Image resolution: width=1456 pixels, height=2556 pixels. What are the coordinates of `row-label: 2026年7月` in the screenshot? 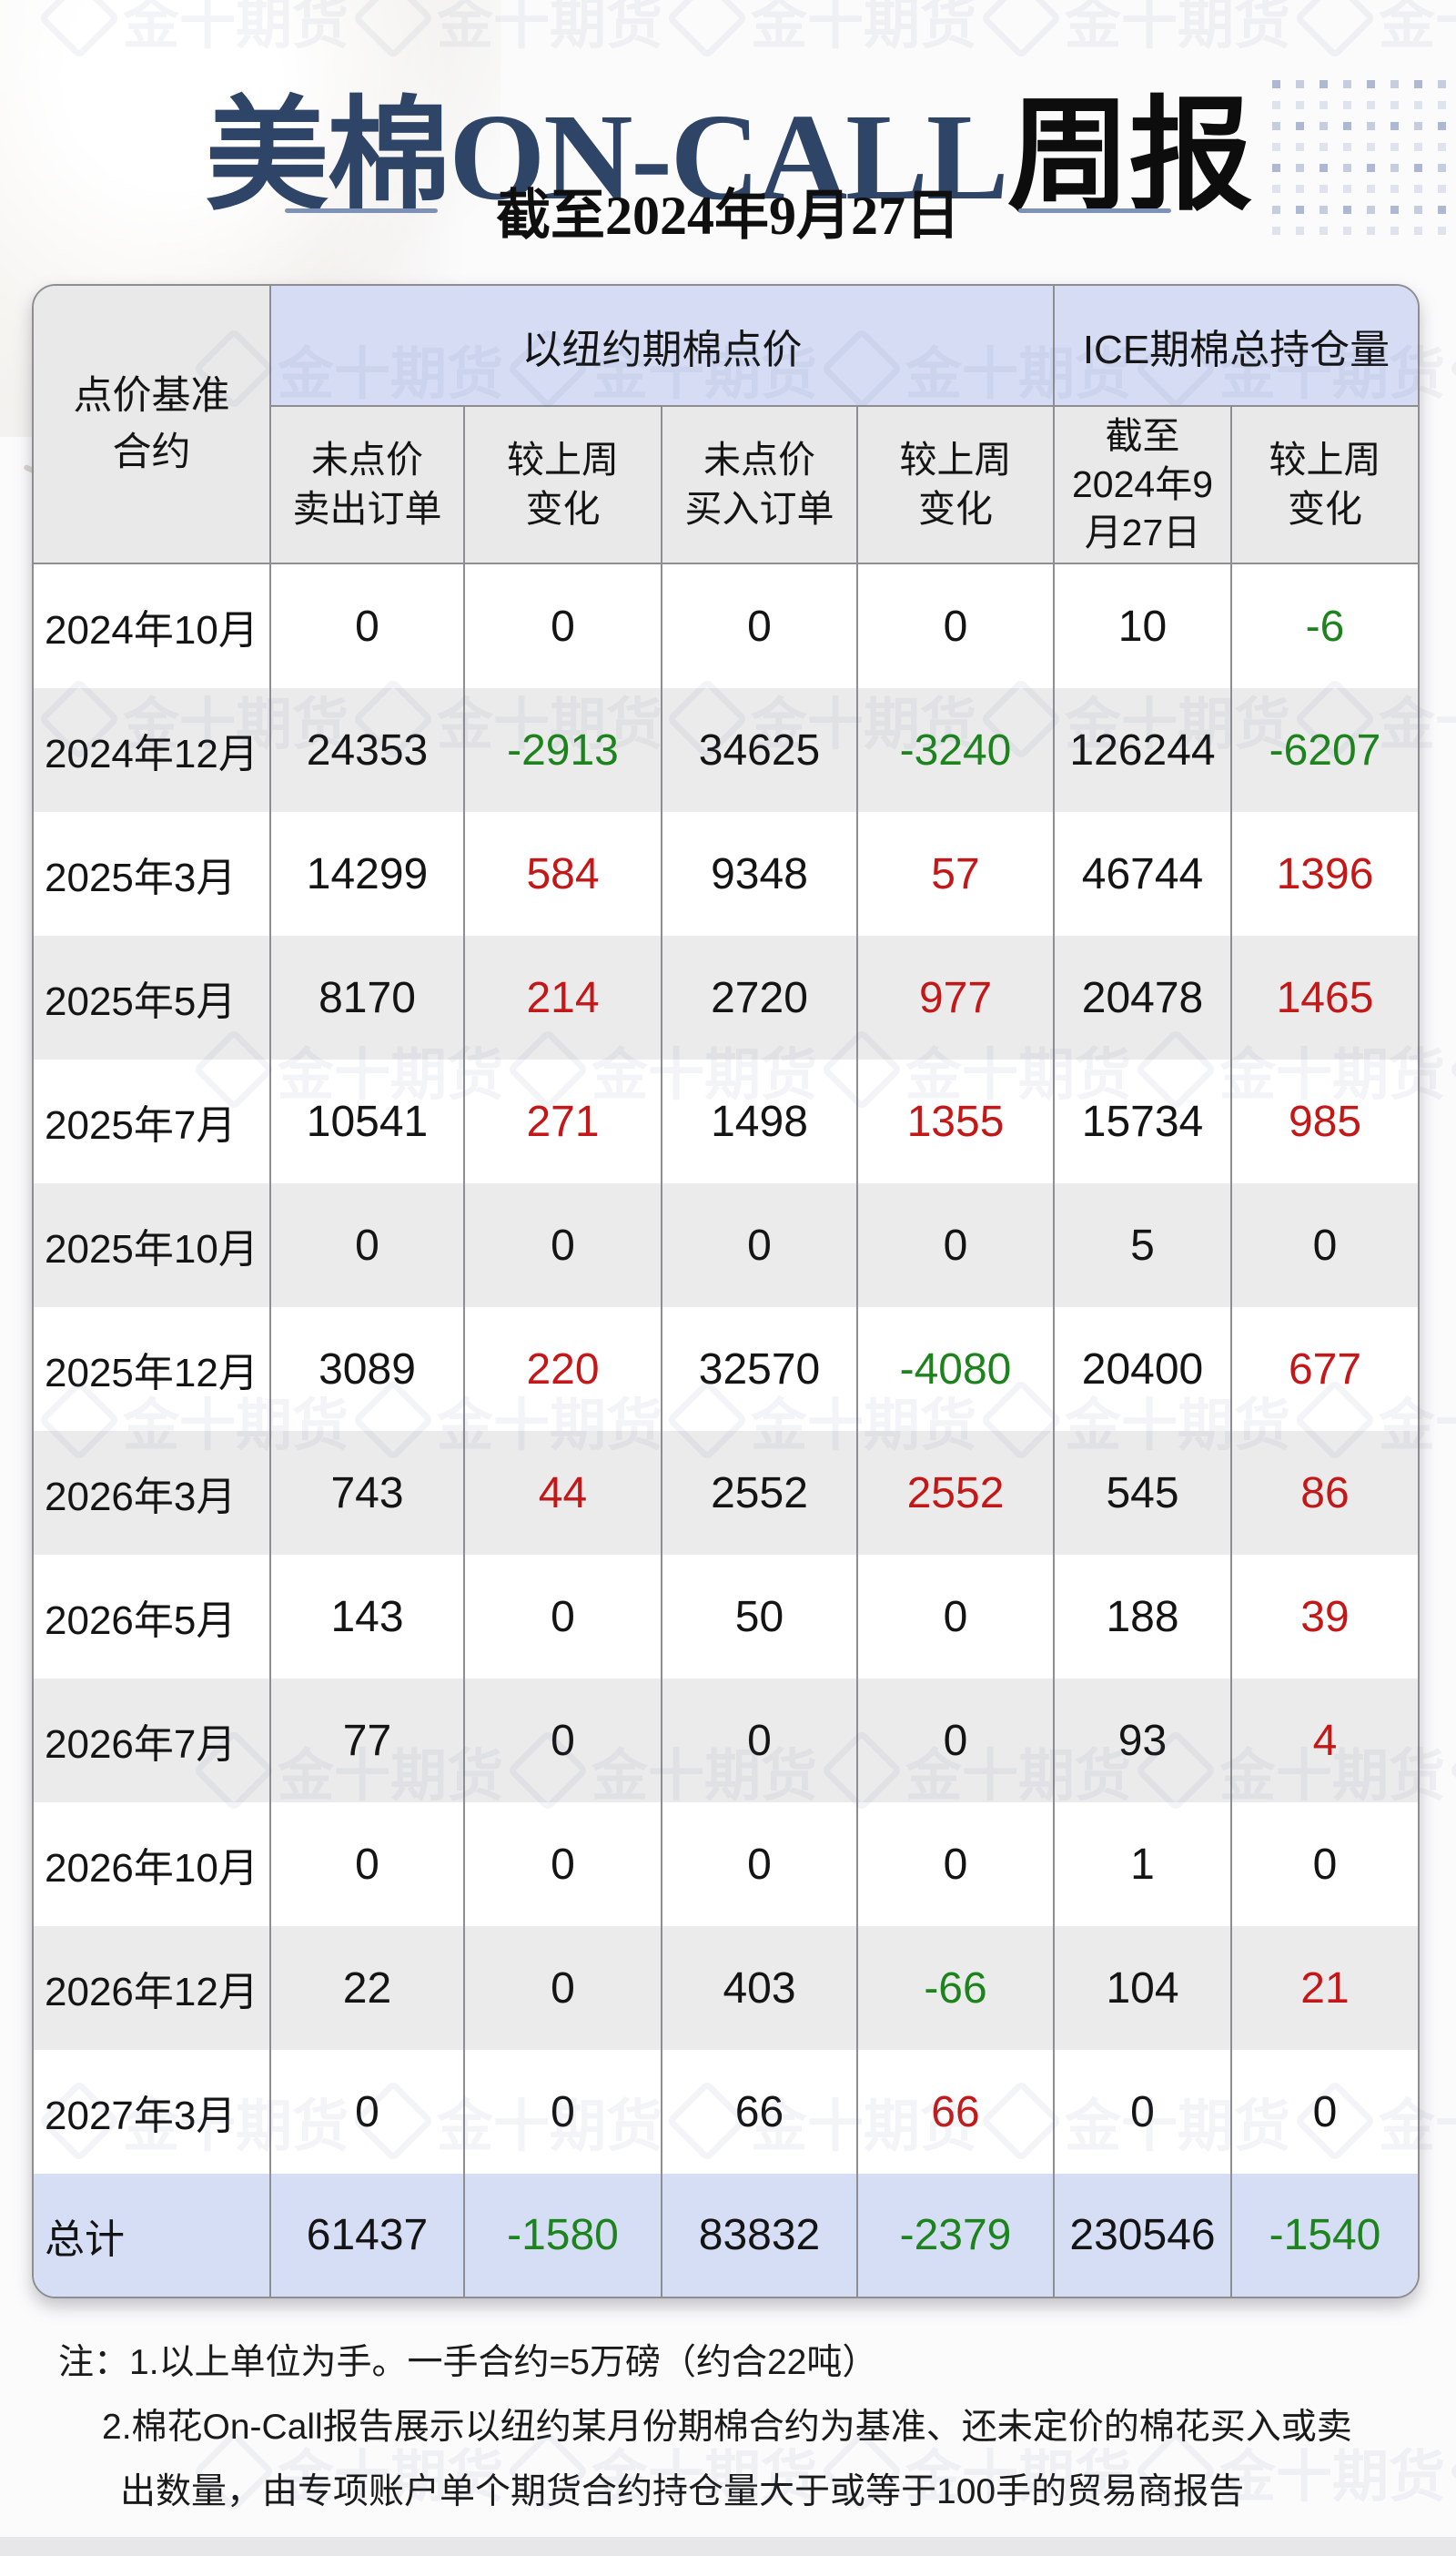 It's located at (152, 1740).